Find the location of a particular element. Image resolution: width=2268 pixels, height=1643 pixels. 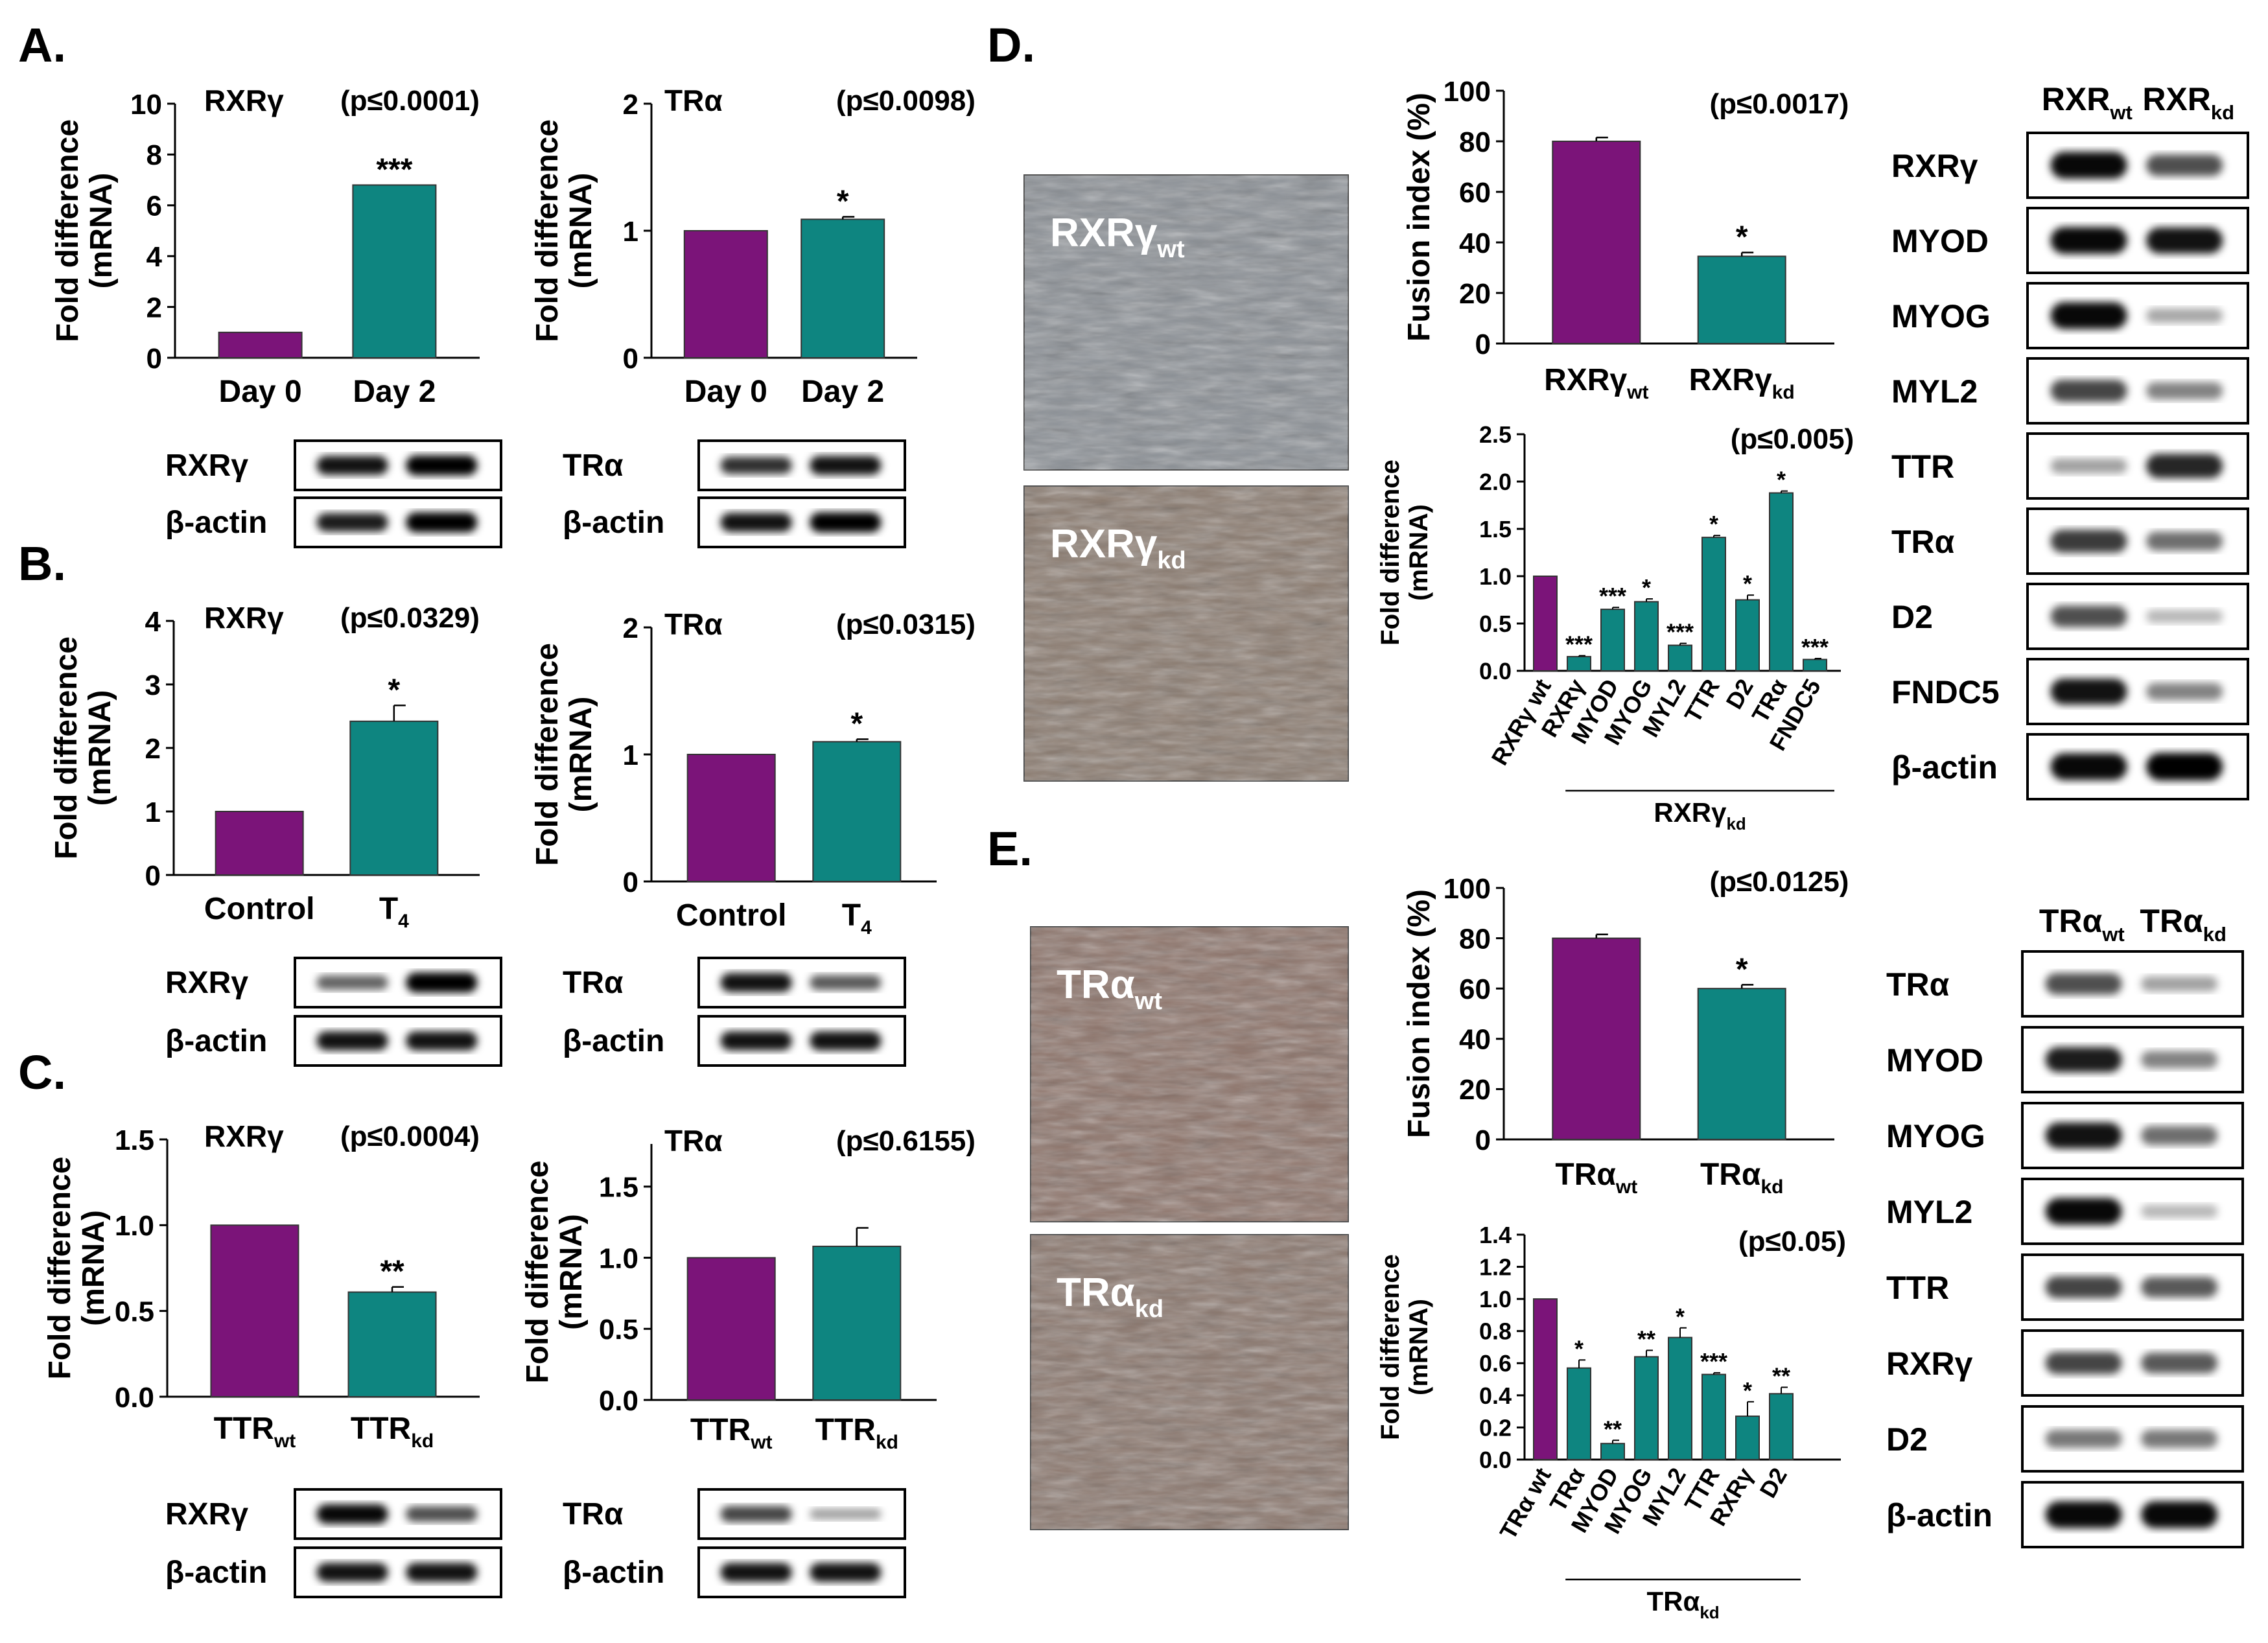

micrograph-label: RXRγwt is located at coordinates (1117, 237).